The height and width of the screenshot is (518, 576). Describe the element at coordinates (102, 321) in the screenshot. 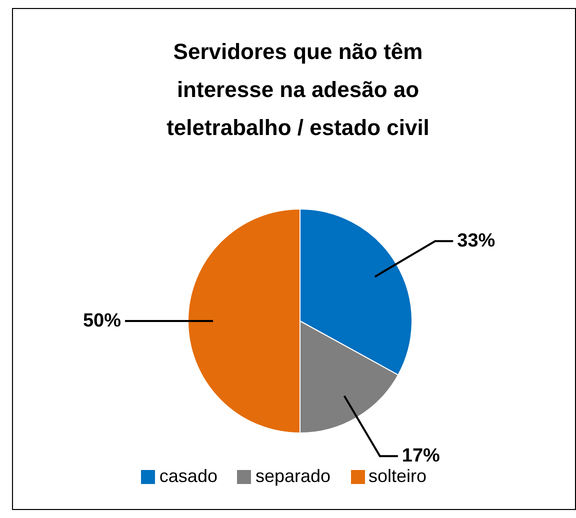

I see `data-label: 50%` at that location.